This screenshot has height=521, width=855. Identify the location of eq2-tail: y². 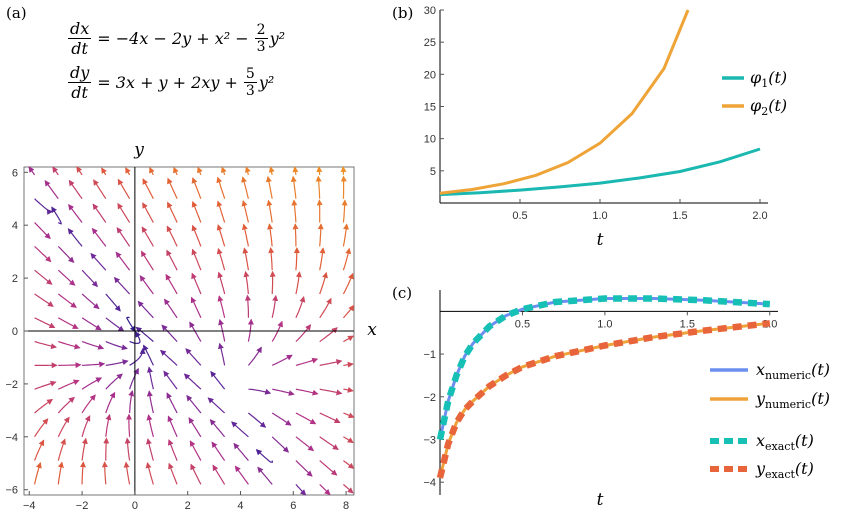
(266, 82).